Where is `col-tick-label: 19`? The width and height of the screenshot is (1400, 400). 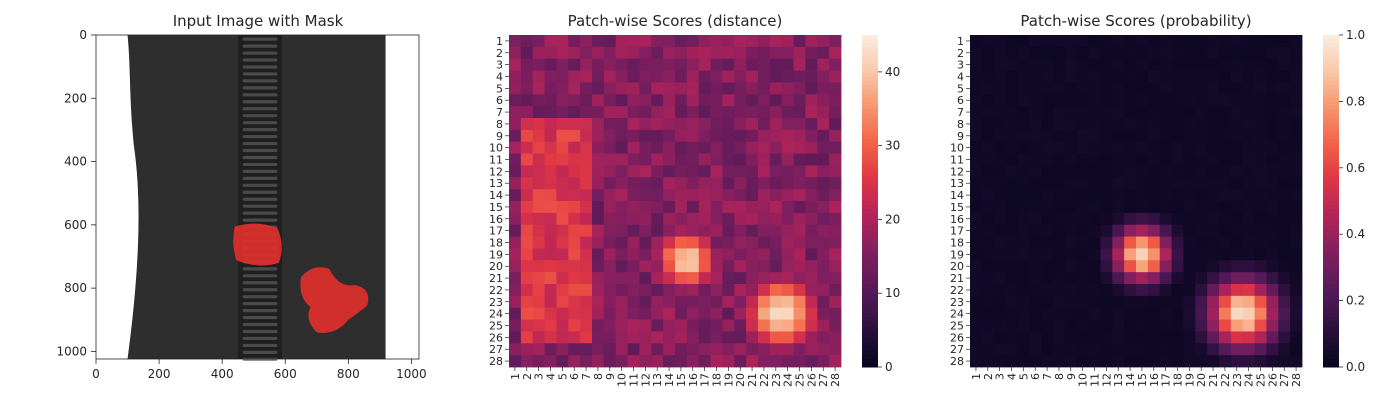
col-tick-label: 19 is located at coordinates (728, 380).